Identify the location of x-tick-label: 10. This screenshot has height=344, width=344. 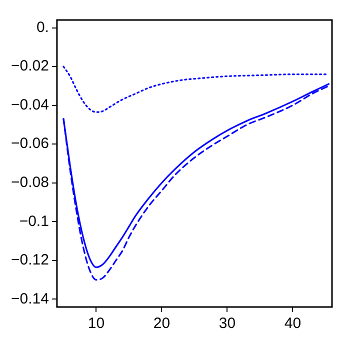
(96, 323).